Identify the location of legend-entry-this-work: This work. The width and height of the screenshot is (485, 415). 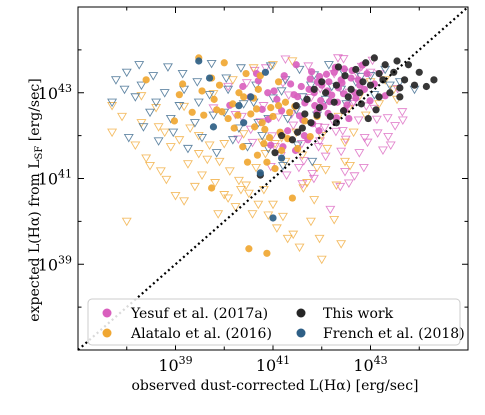
(345, 314).